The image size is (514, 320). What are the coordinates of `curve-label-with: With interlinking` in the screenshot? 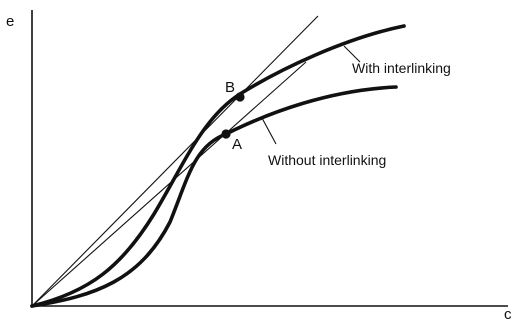 It's located at (401, 68).